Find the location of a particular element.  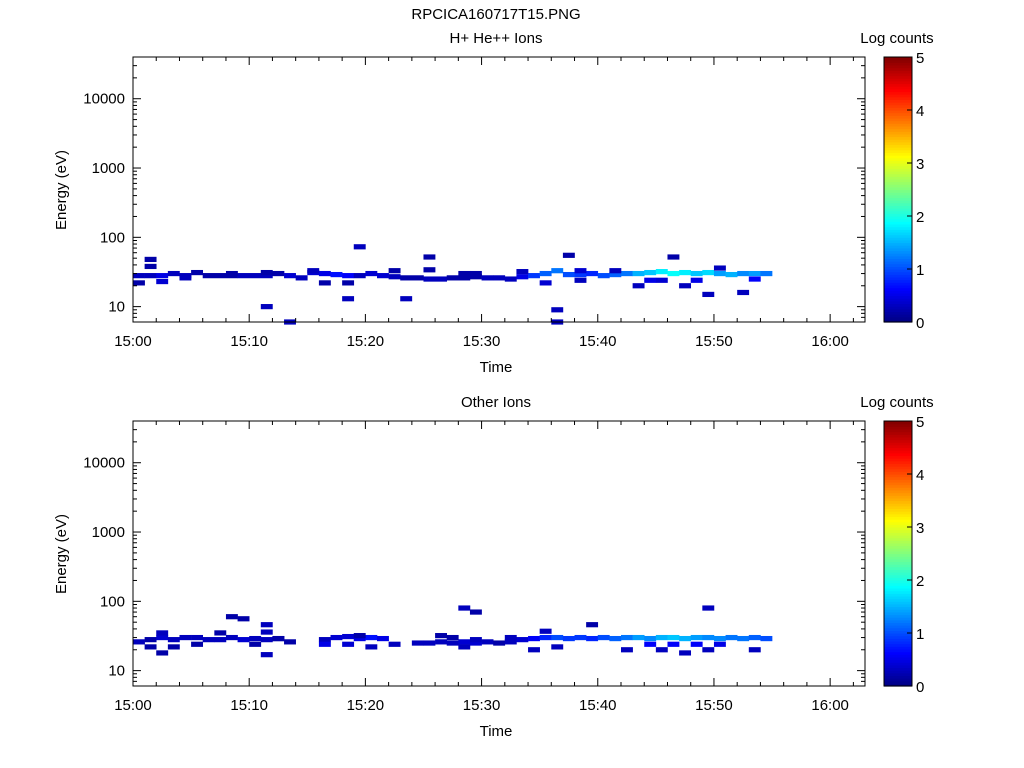

y-tick-label: 10000 is located at coordinates (104, 463).